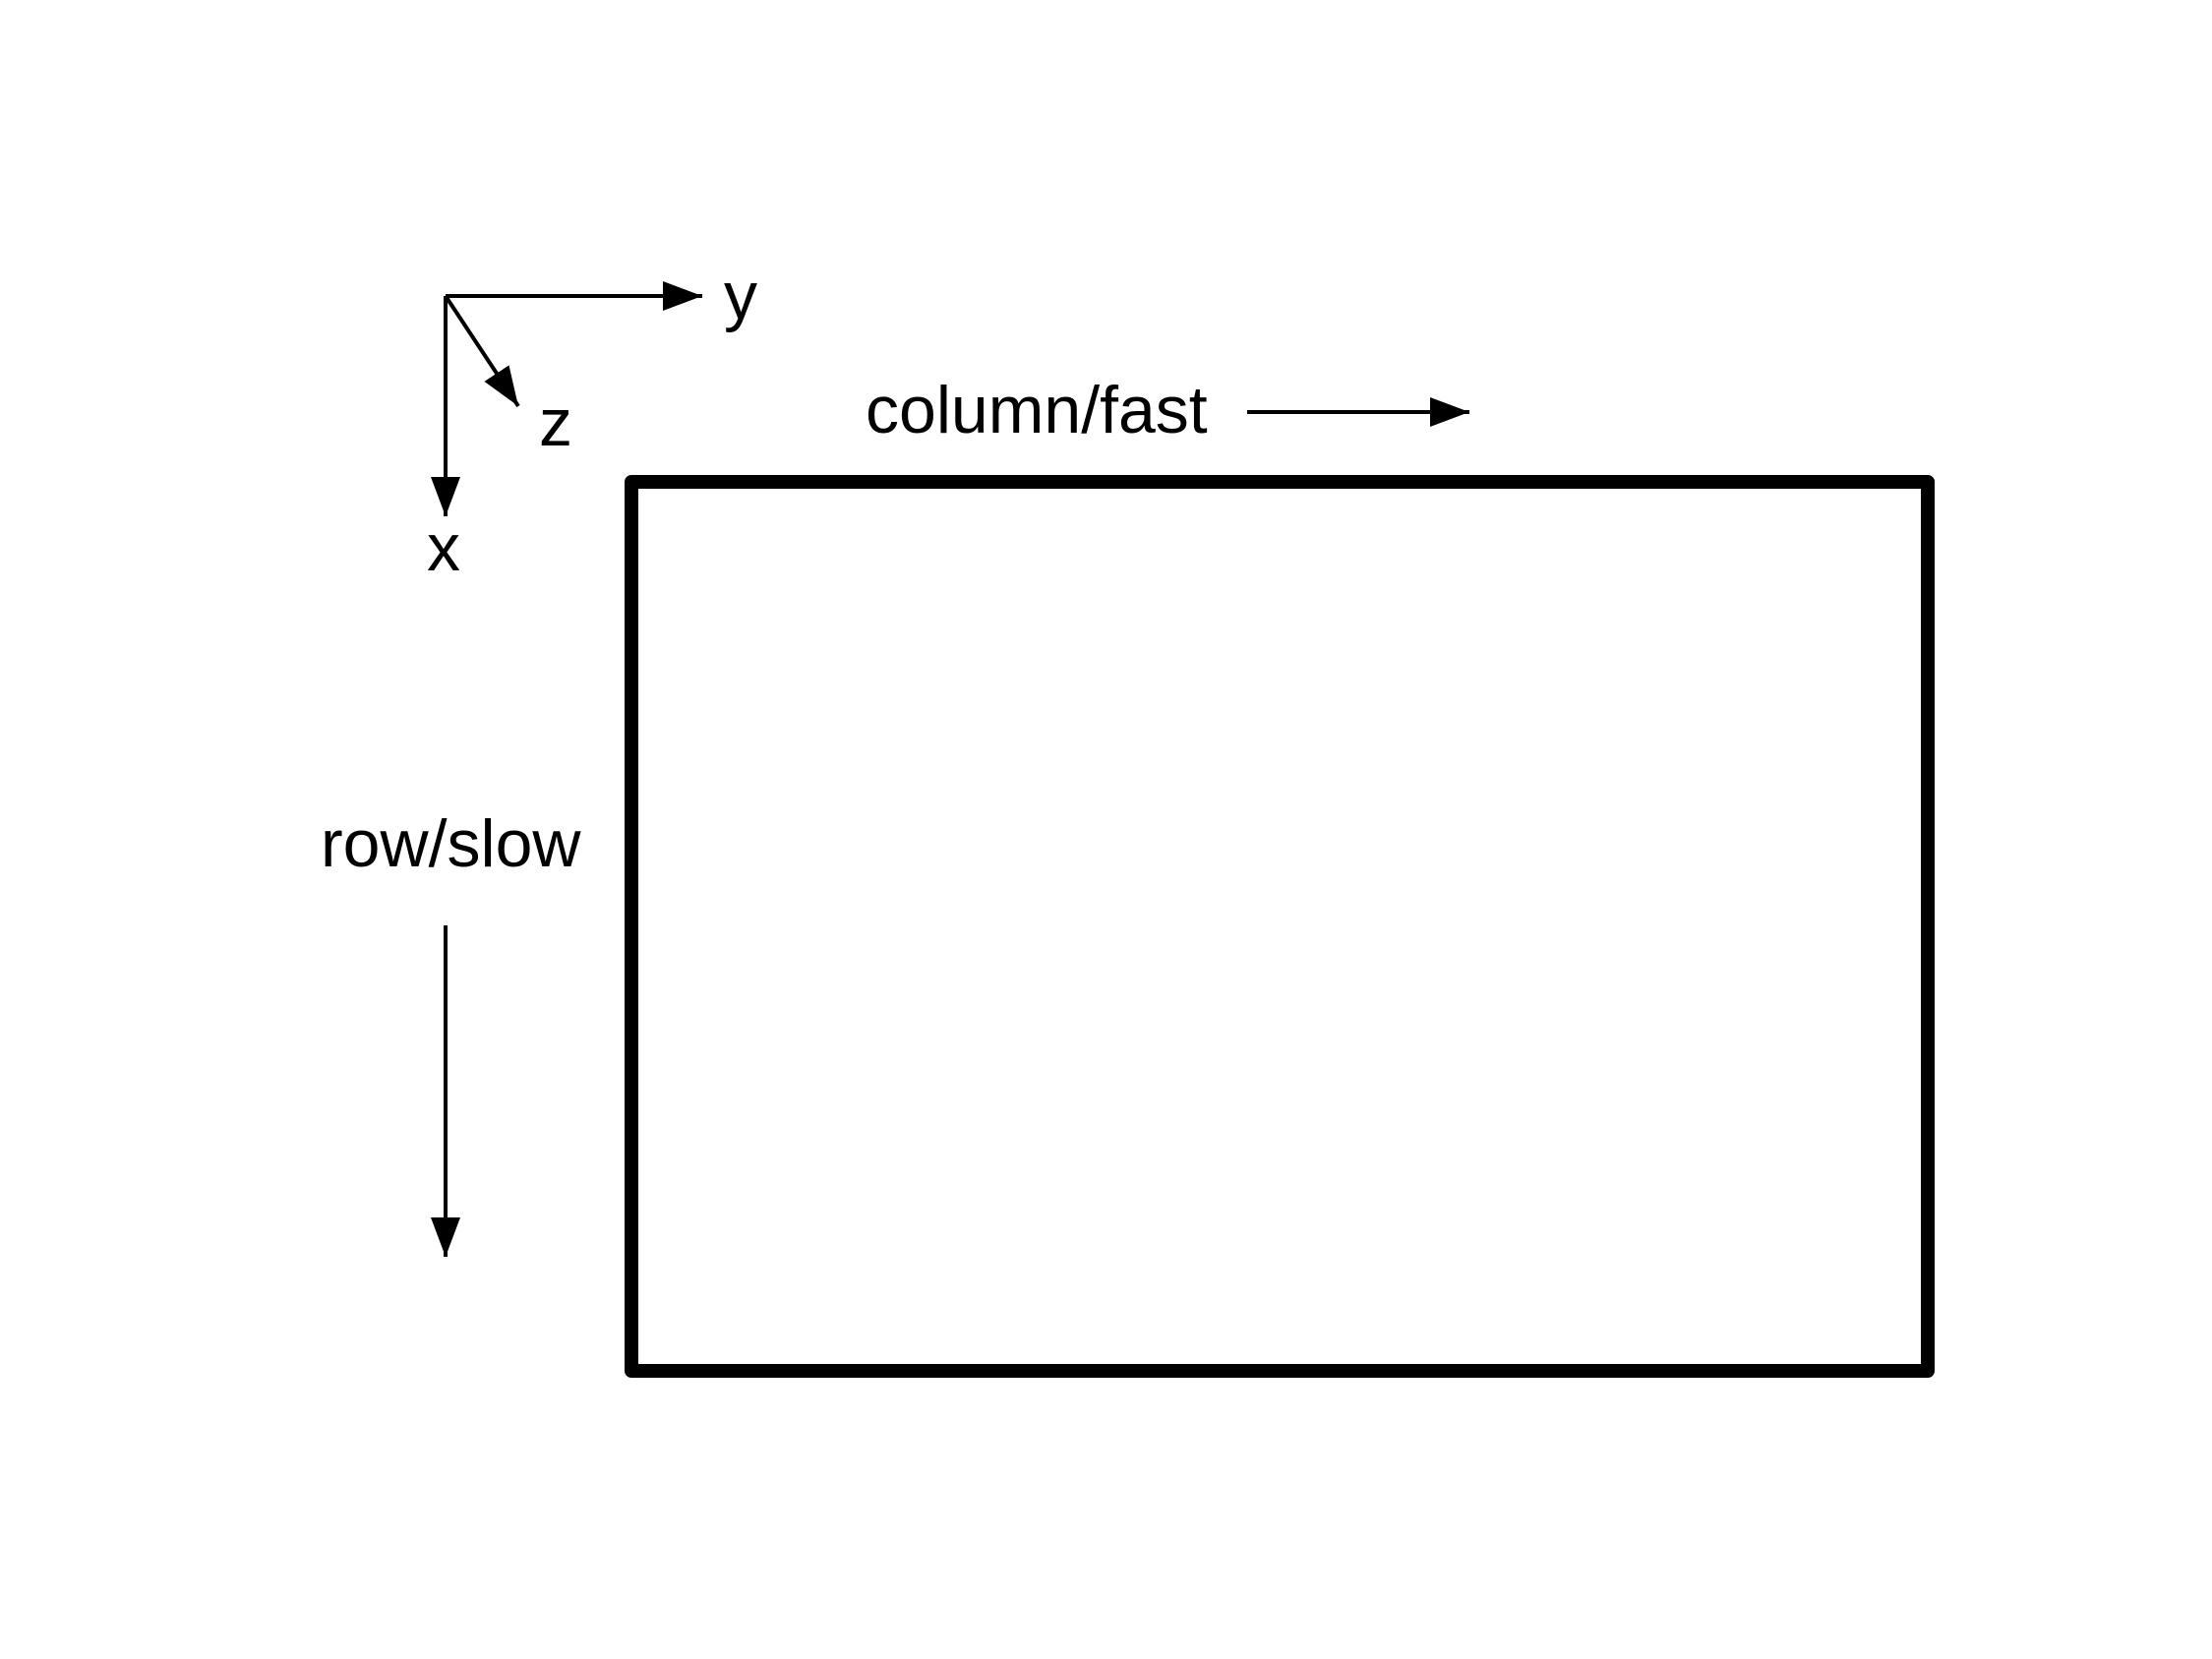 This screenshot has height=1659, width=2212. Describe the element at coordinates (451, 1031) in the screenshot. I see `row-direction: row/slow` at that location.